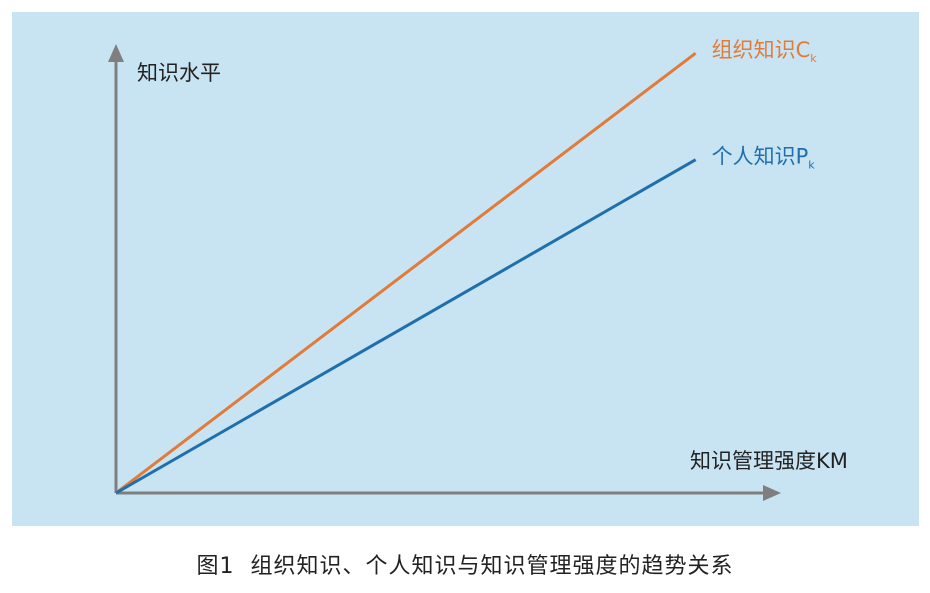 The height and width of the screenshot is (593, 930). I want to click on figure-caption-text: 组织知识、个人知识与知识管理强度的趋势关系, so click(492, 566).